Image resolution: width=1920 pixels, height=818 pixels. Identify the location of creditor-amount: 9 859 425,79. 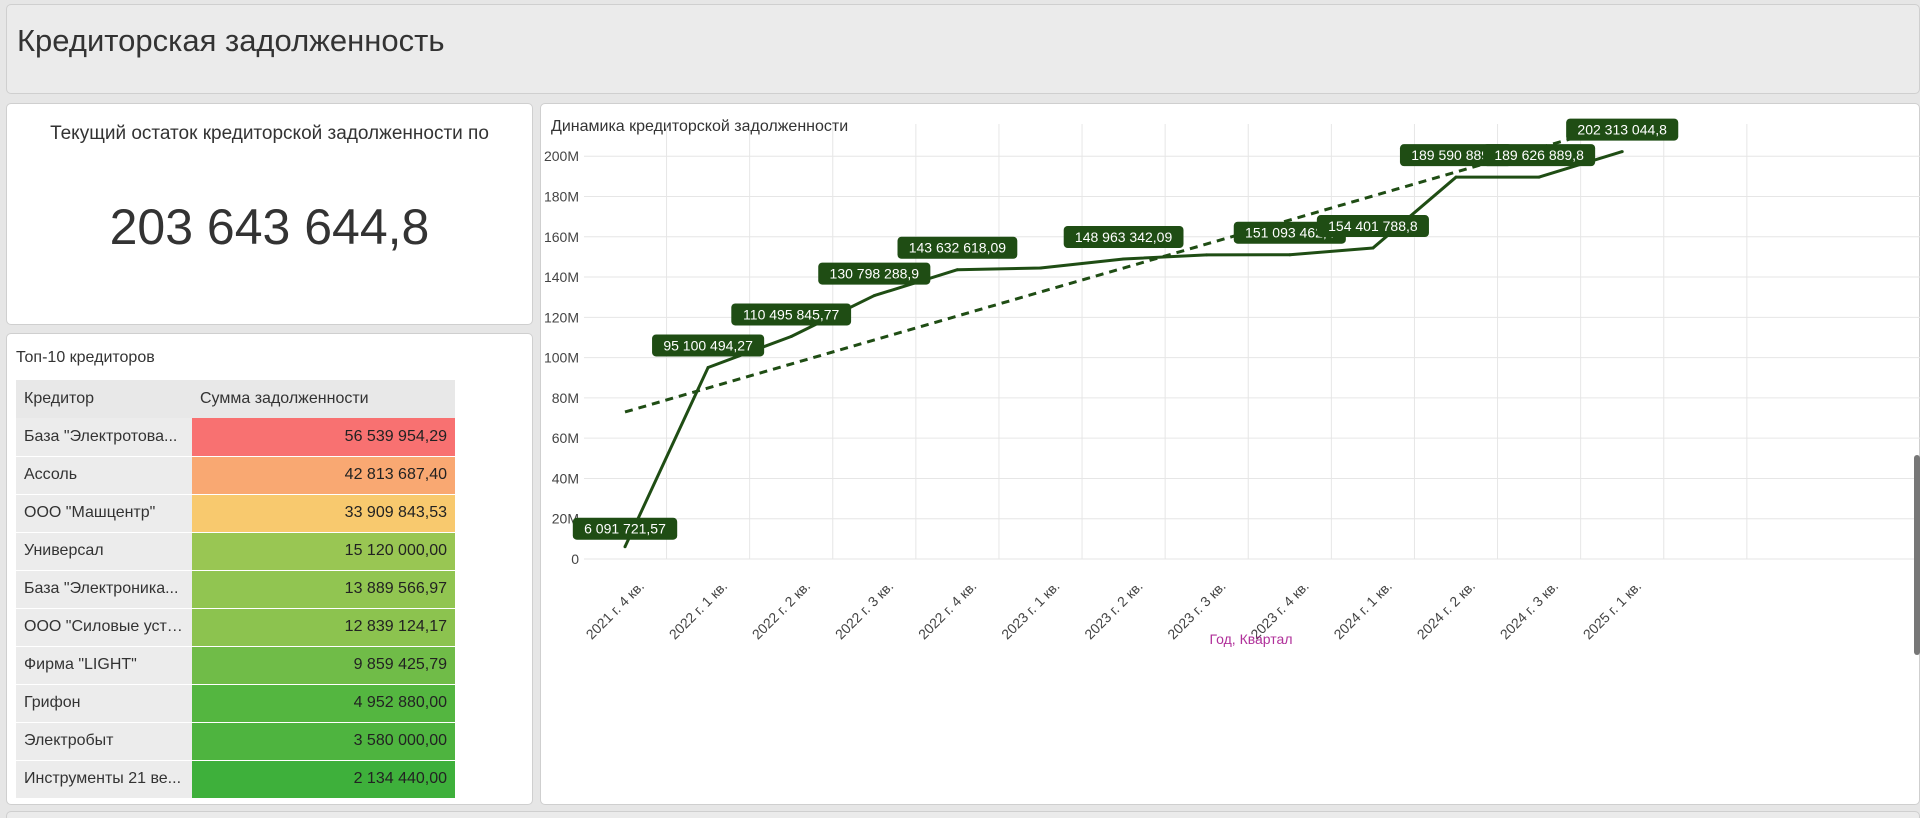
(323, 665).